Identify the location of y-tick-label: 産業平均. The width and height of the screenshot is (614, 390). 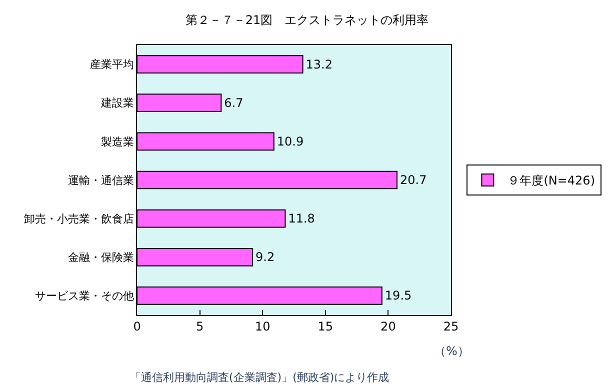
(112, 65).